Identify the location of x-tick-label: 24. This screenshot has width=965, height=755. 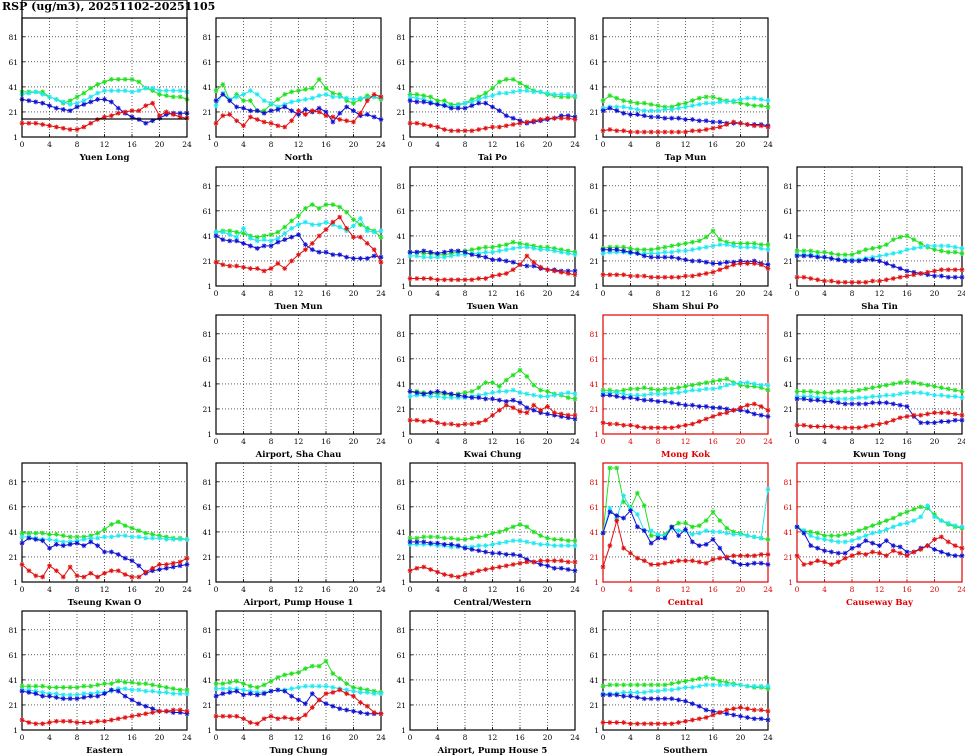
(187, 144).